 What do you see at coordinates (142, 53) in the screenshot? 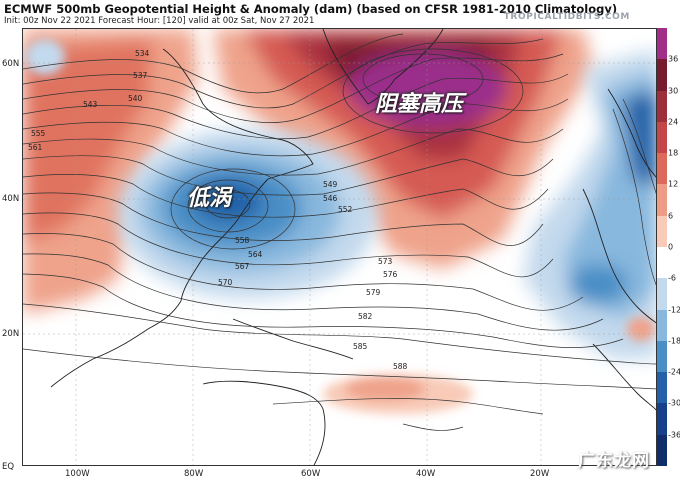
I see `contour-label: 534` at bounding box center [142, 53].